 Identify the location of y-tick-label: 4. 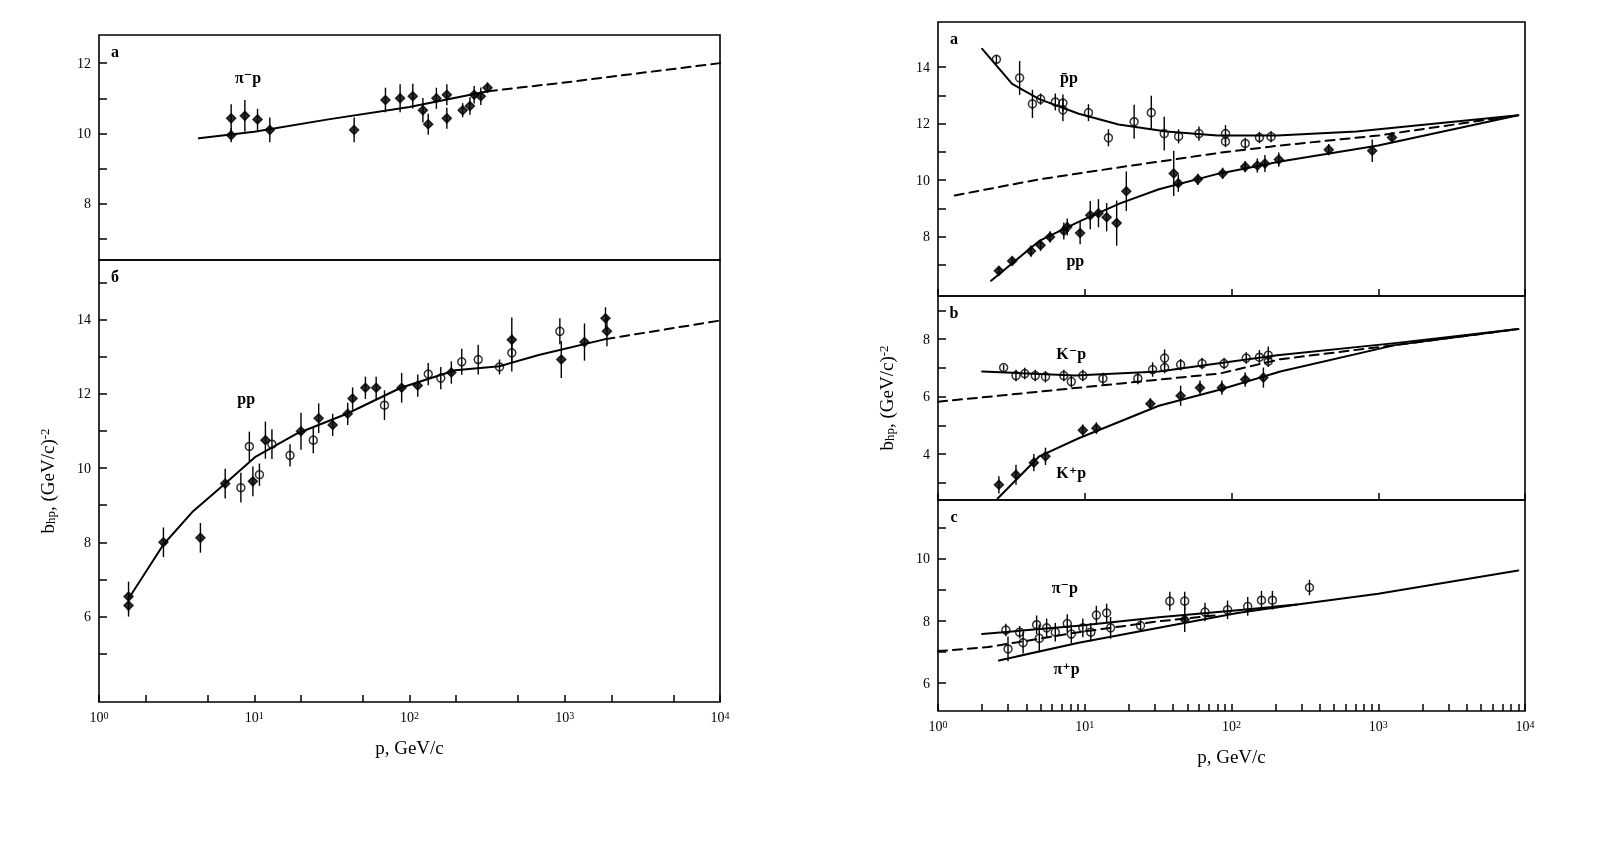
(926, 454).